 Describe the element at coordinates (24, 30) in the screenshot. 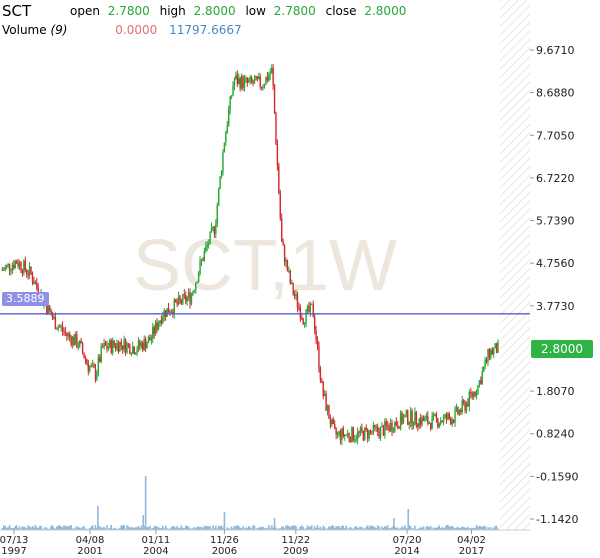

I see `volume-label: Volume` at that location.